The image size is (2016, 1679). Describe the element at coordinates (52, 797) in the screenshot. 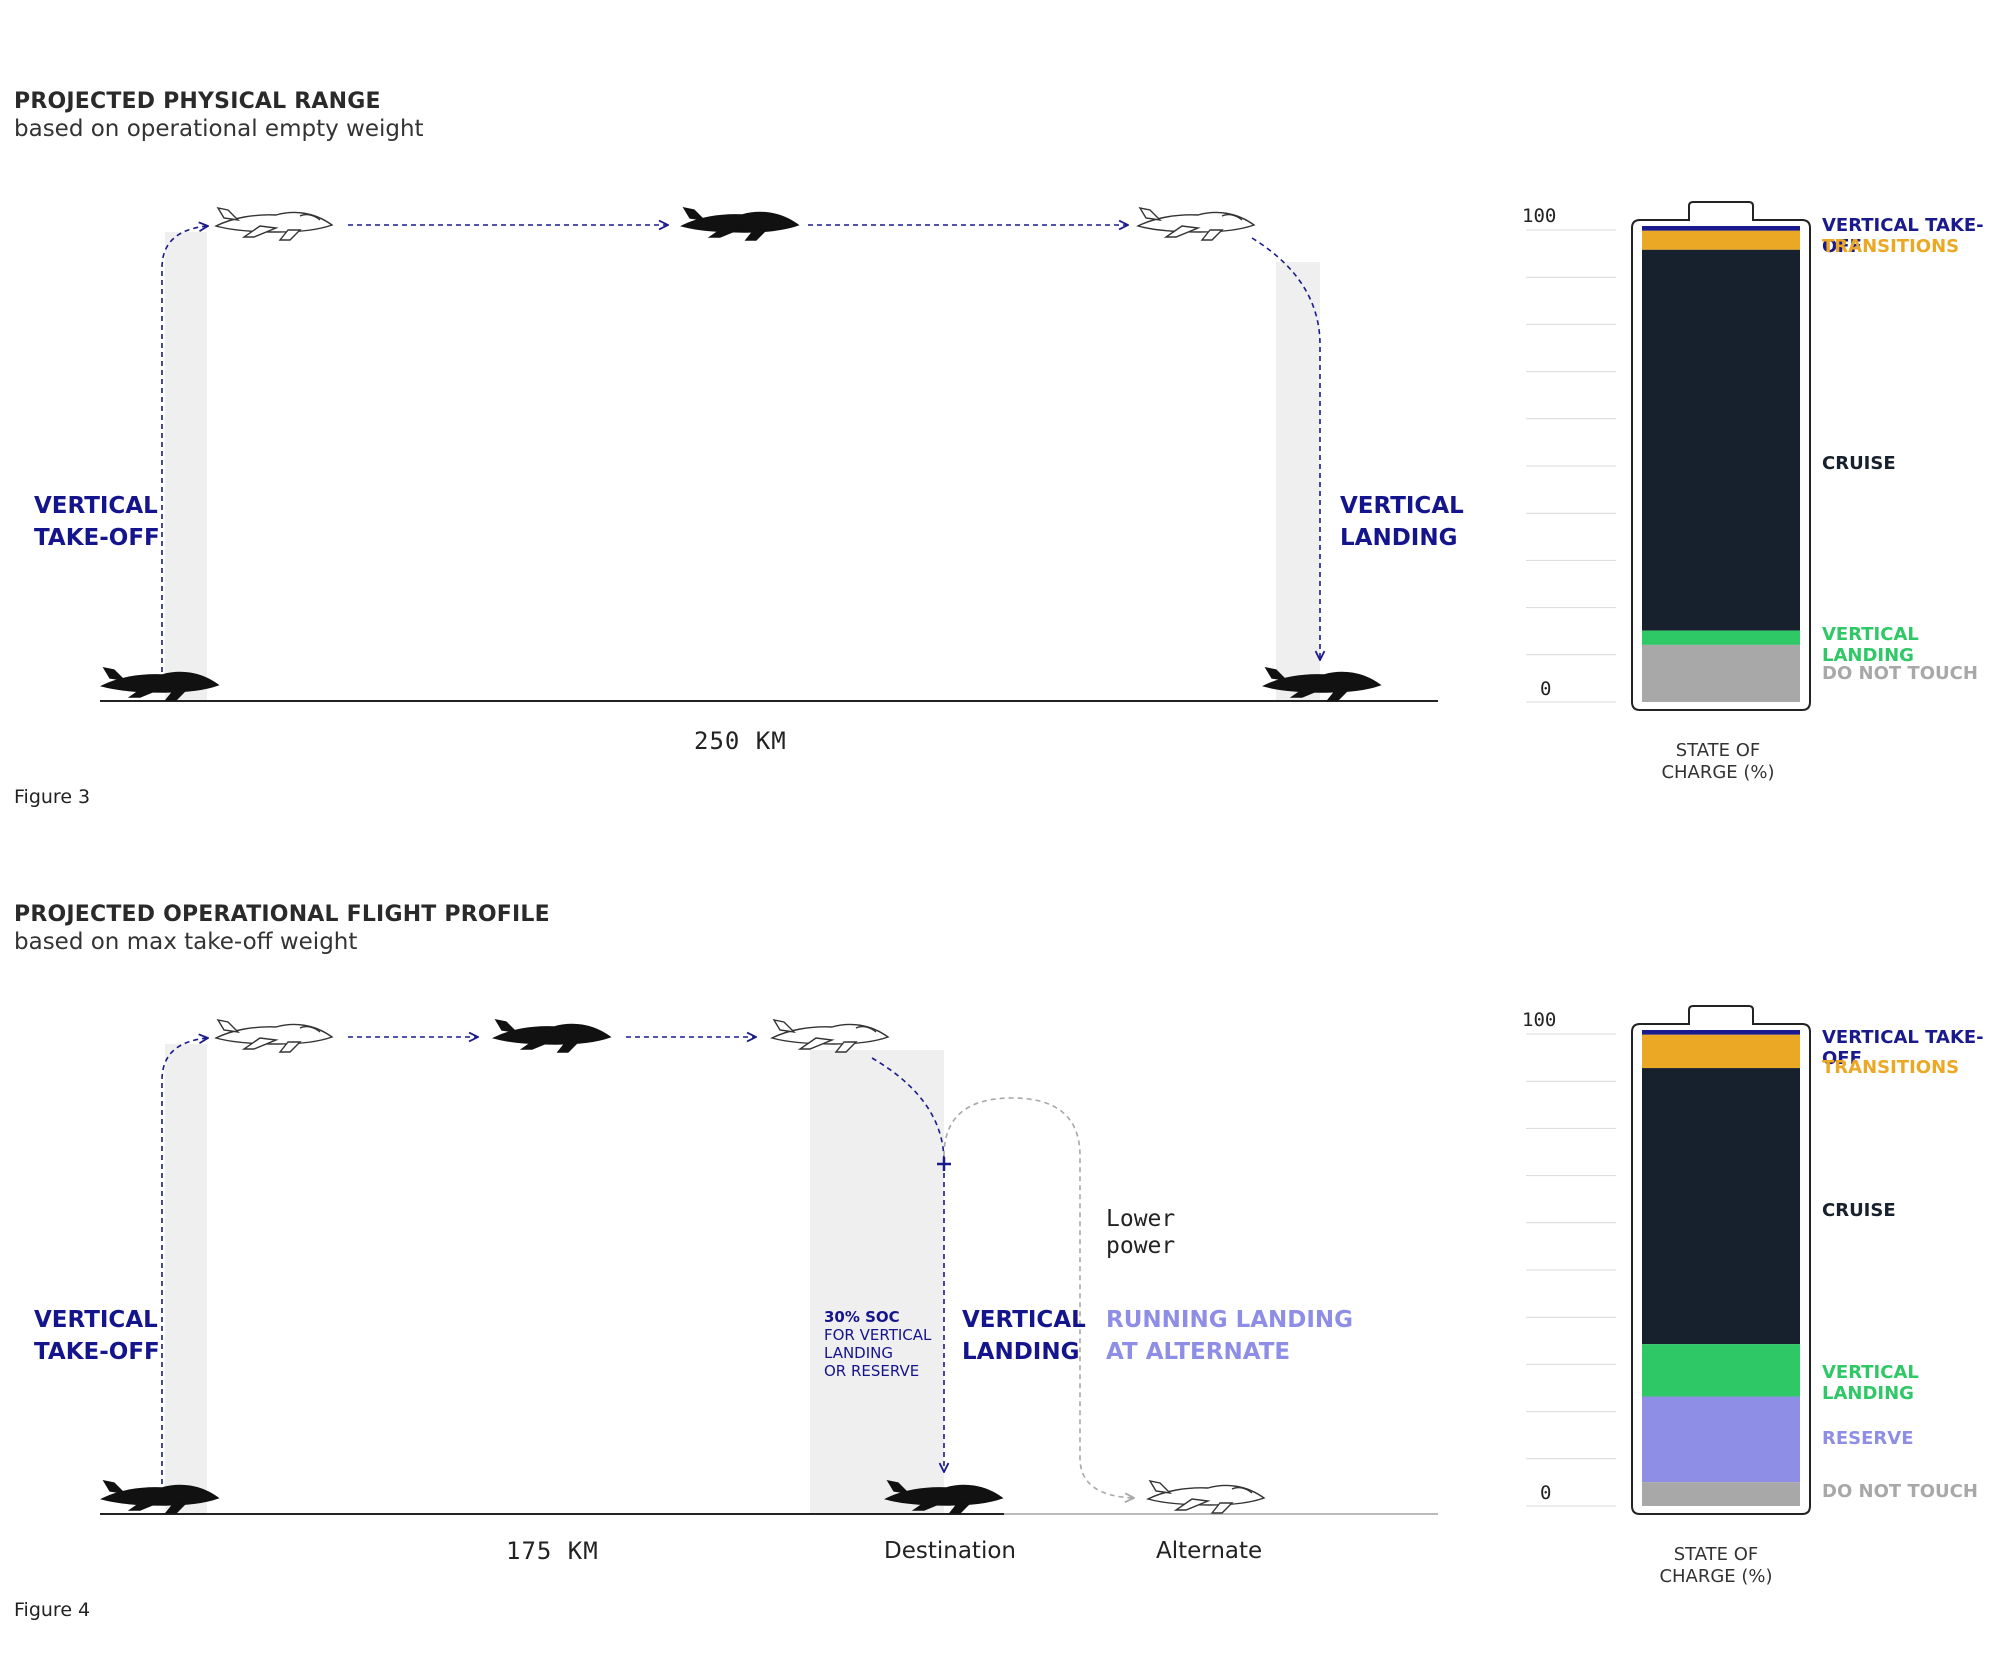

I see `figure3-caption: Figure 3` at that location.